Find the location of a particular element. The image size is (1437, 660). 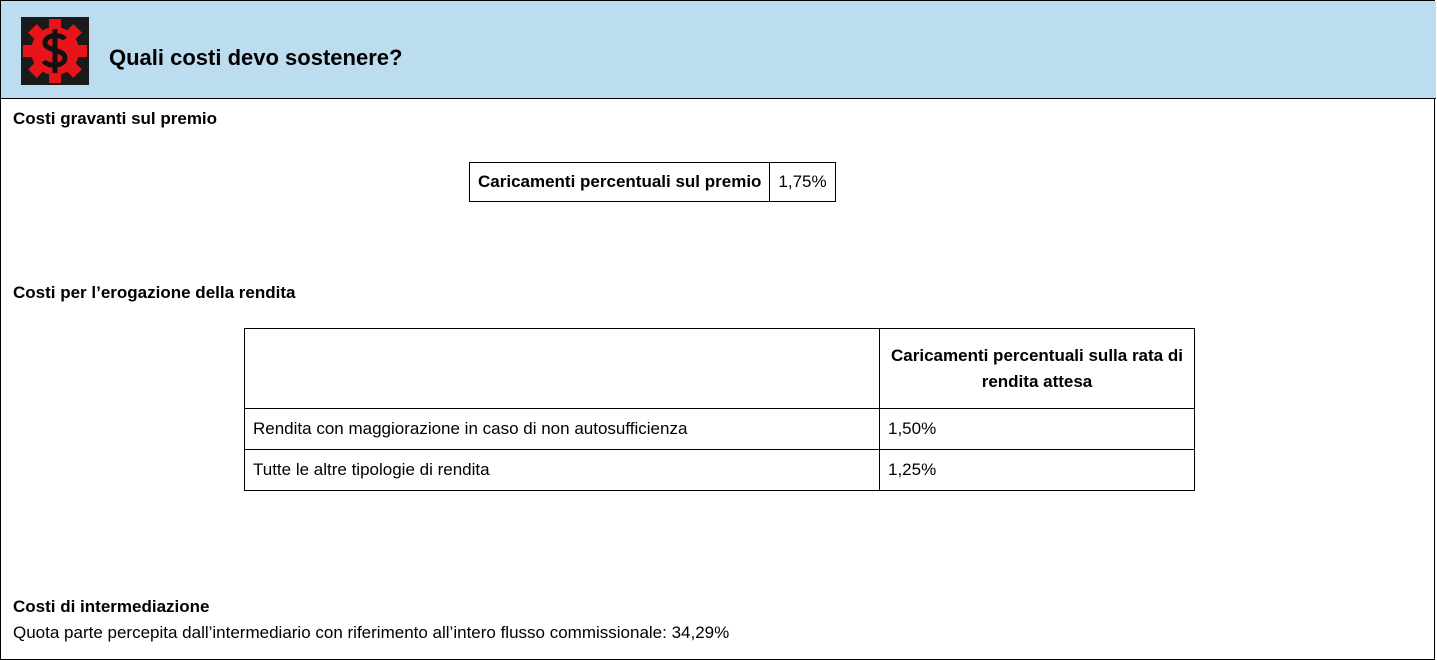

cell-label: Tutte le altre tipologie di rendita is located at coordinates (562, 470).